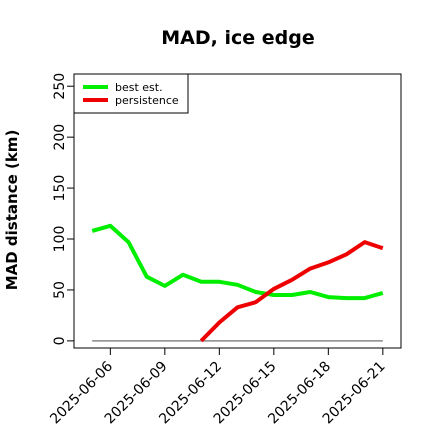  I want to click on series-line-best-est, so click(237, 262).